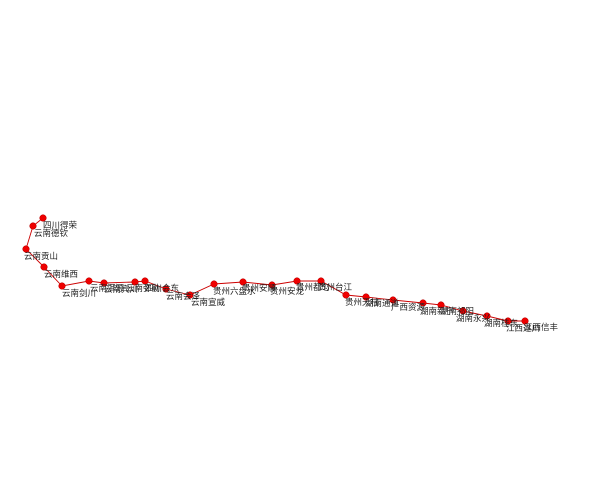 The image size is (600, 480). I want to click on station-marker-s01, so click(43, 218).